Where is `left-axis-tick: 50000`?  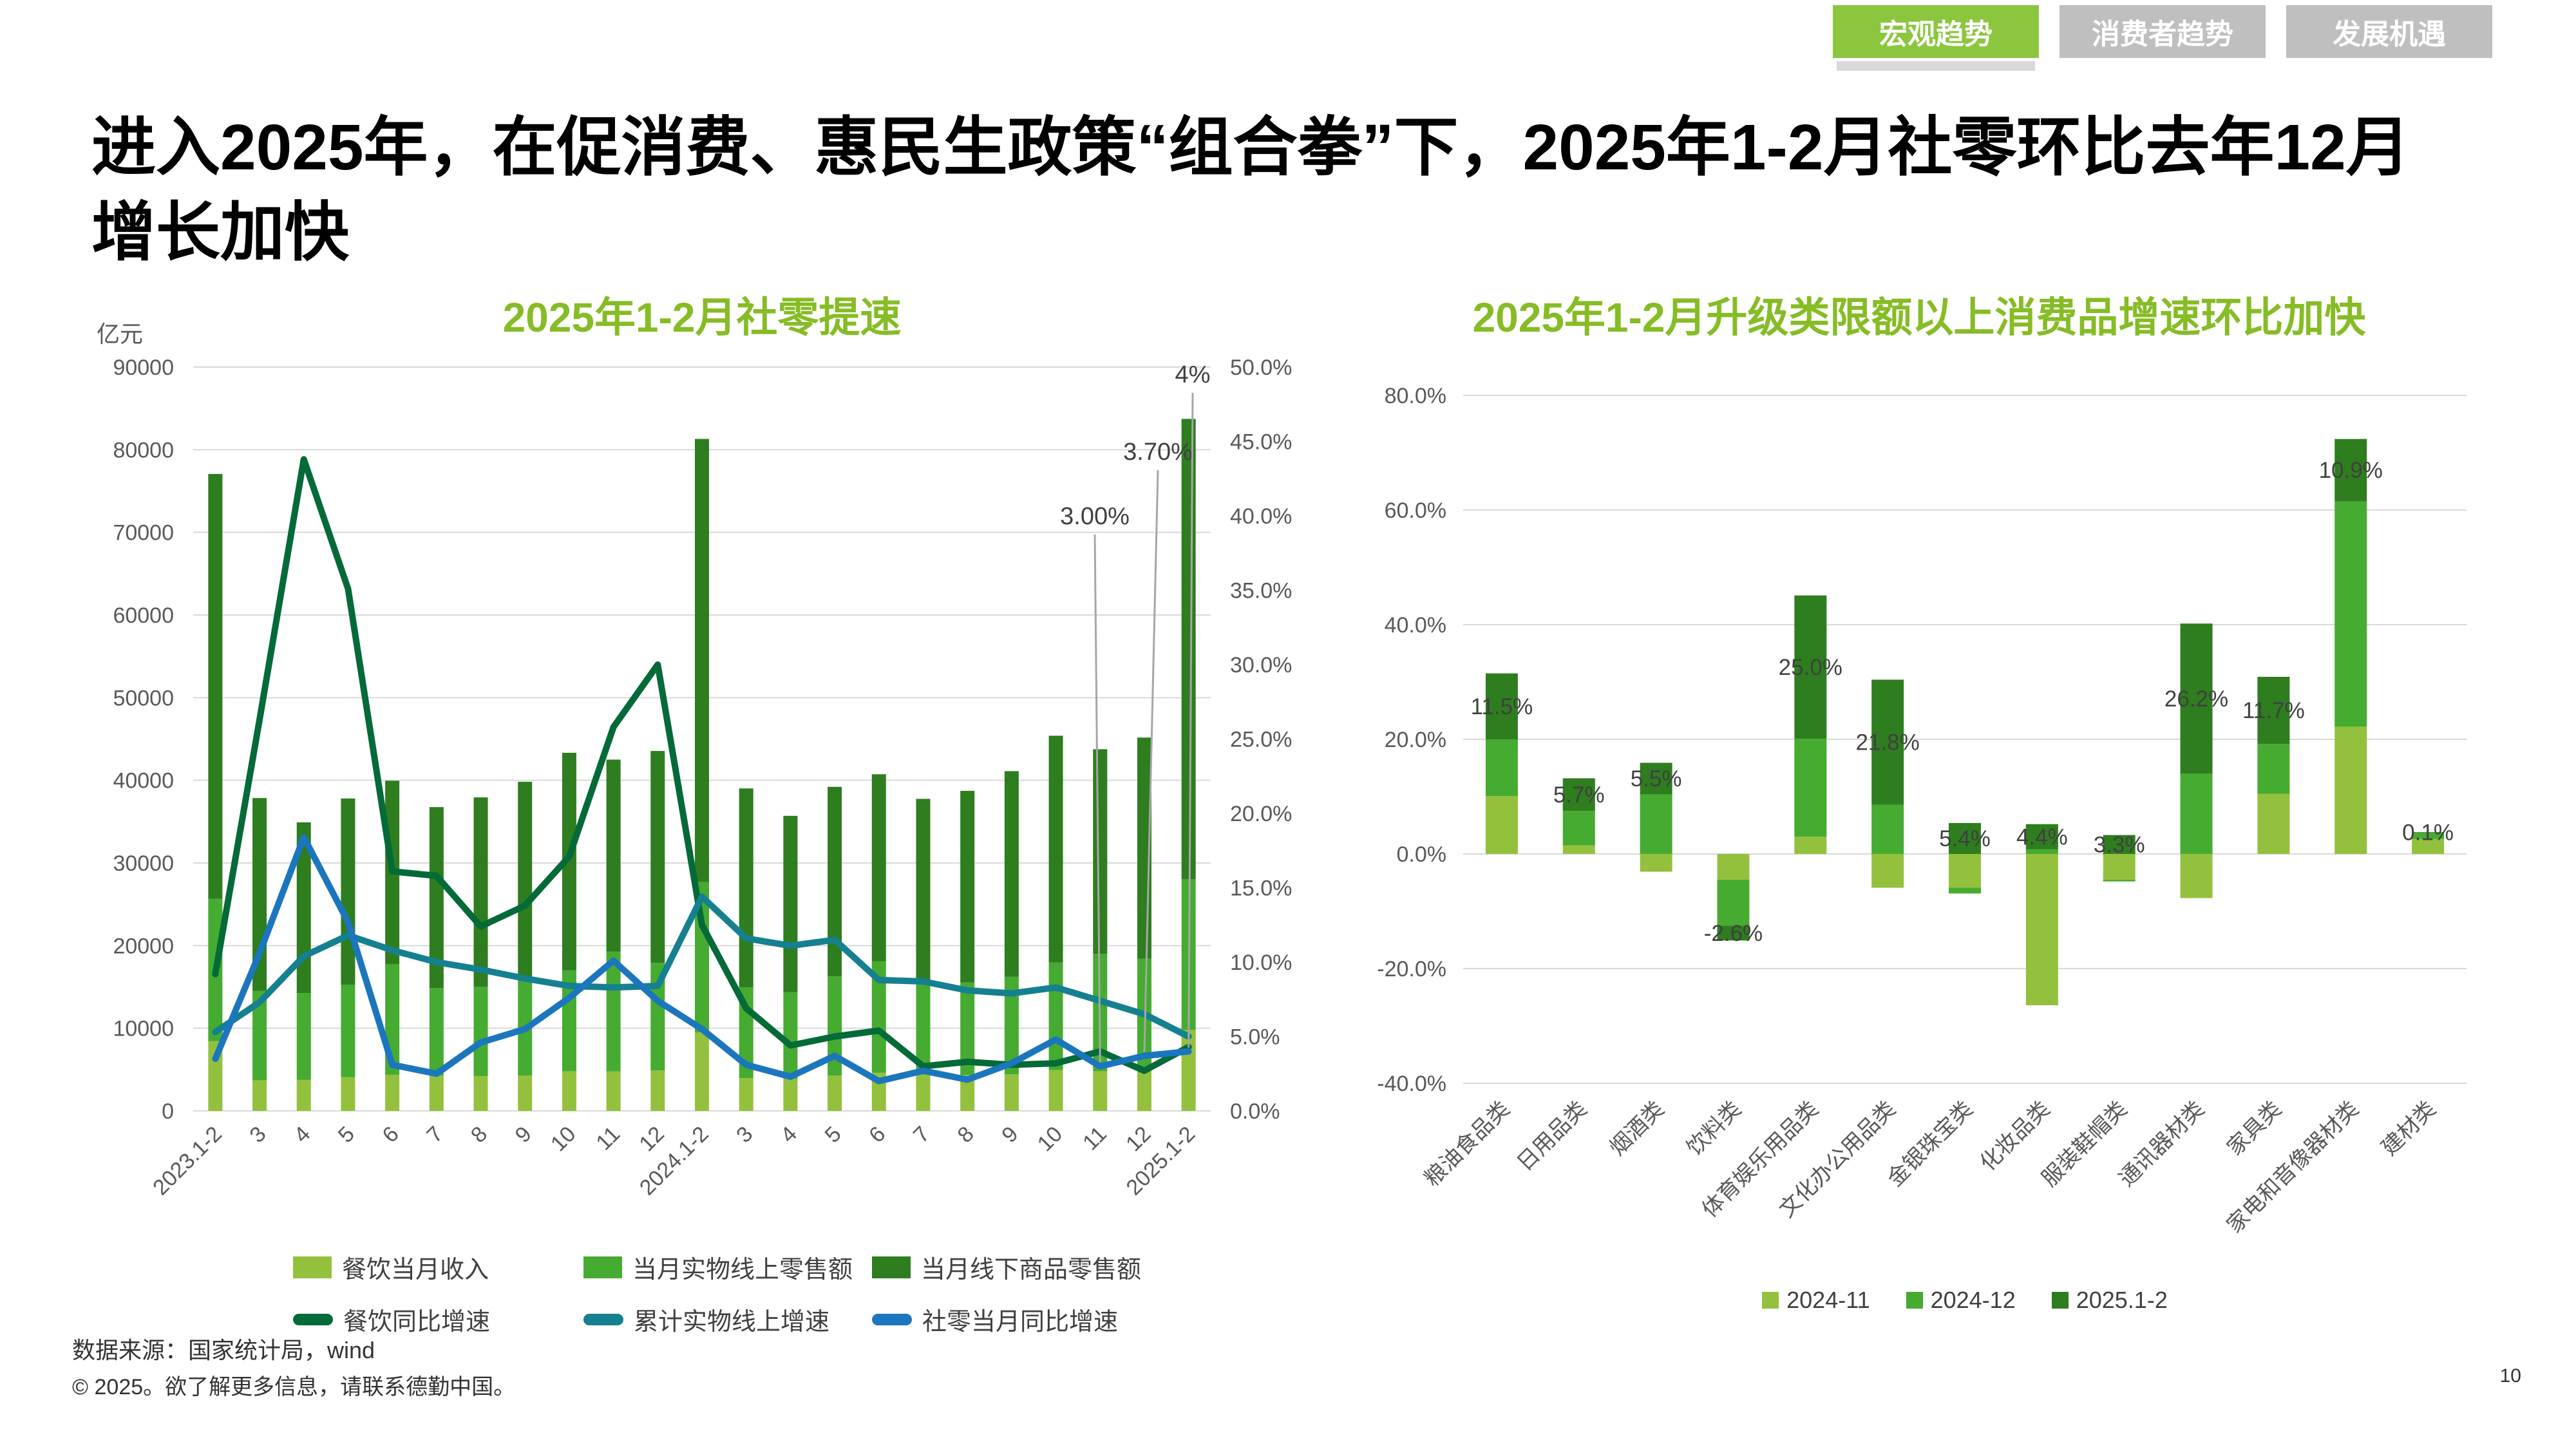
left-axis-tick: 50000 is located at coordinates (143, 698).